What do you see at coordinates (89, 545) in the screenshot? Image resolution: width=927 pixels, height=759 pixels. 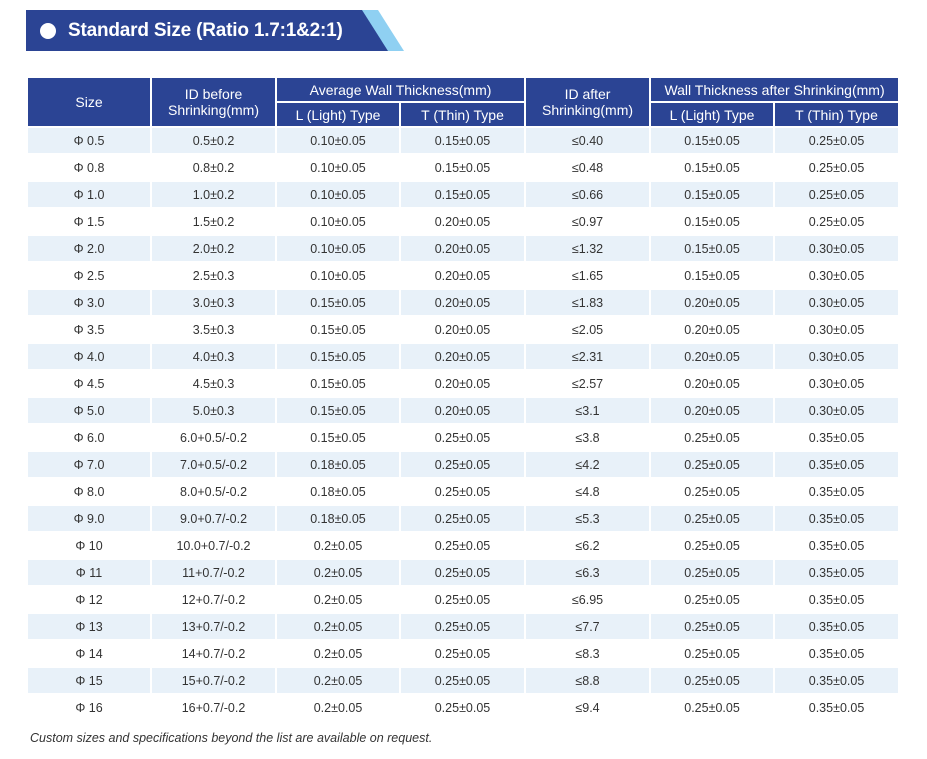 I see `size-cell: Φ 10` at bounding box center [89, 545].